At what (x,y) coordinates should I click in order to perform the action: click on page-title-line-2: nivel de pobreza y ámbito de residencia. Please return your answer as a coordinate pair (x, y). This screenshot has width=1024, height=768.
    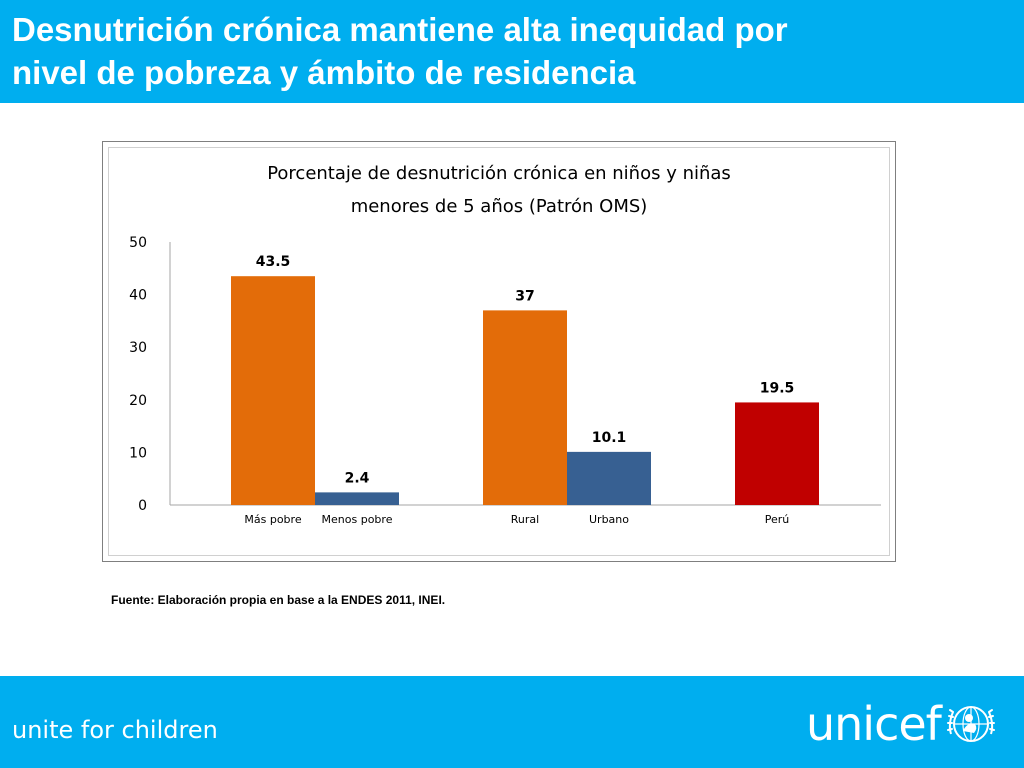
    Looking at the image, I should click on (324, 72).